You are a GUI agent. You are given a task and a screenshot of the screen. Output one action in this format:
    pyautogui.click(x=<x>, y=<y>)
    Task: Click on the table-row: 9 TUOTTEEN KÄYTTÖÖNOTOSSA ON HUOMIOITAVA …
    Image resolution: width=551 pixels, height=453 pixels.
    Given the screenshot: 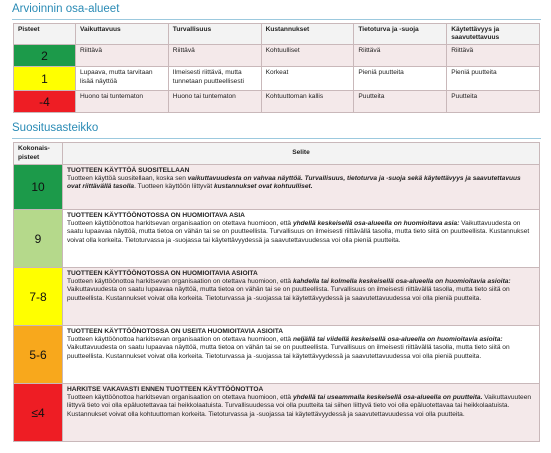 What is the action you would take?
    pyautogui.click(x=276, y=238)
    